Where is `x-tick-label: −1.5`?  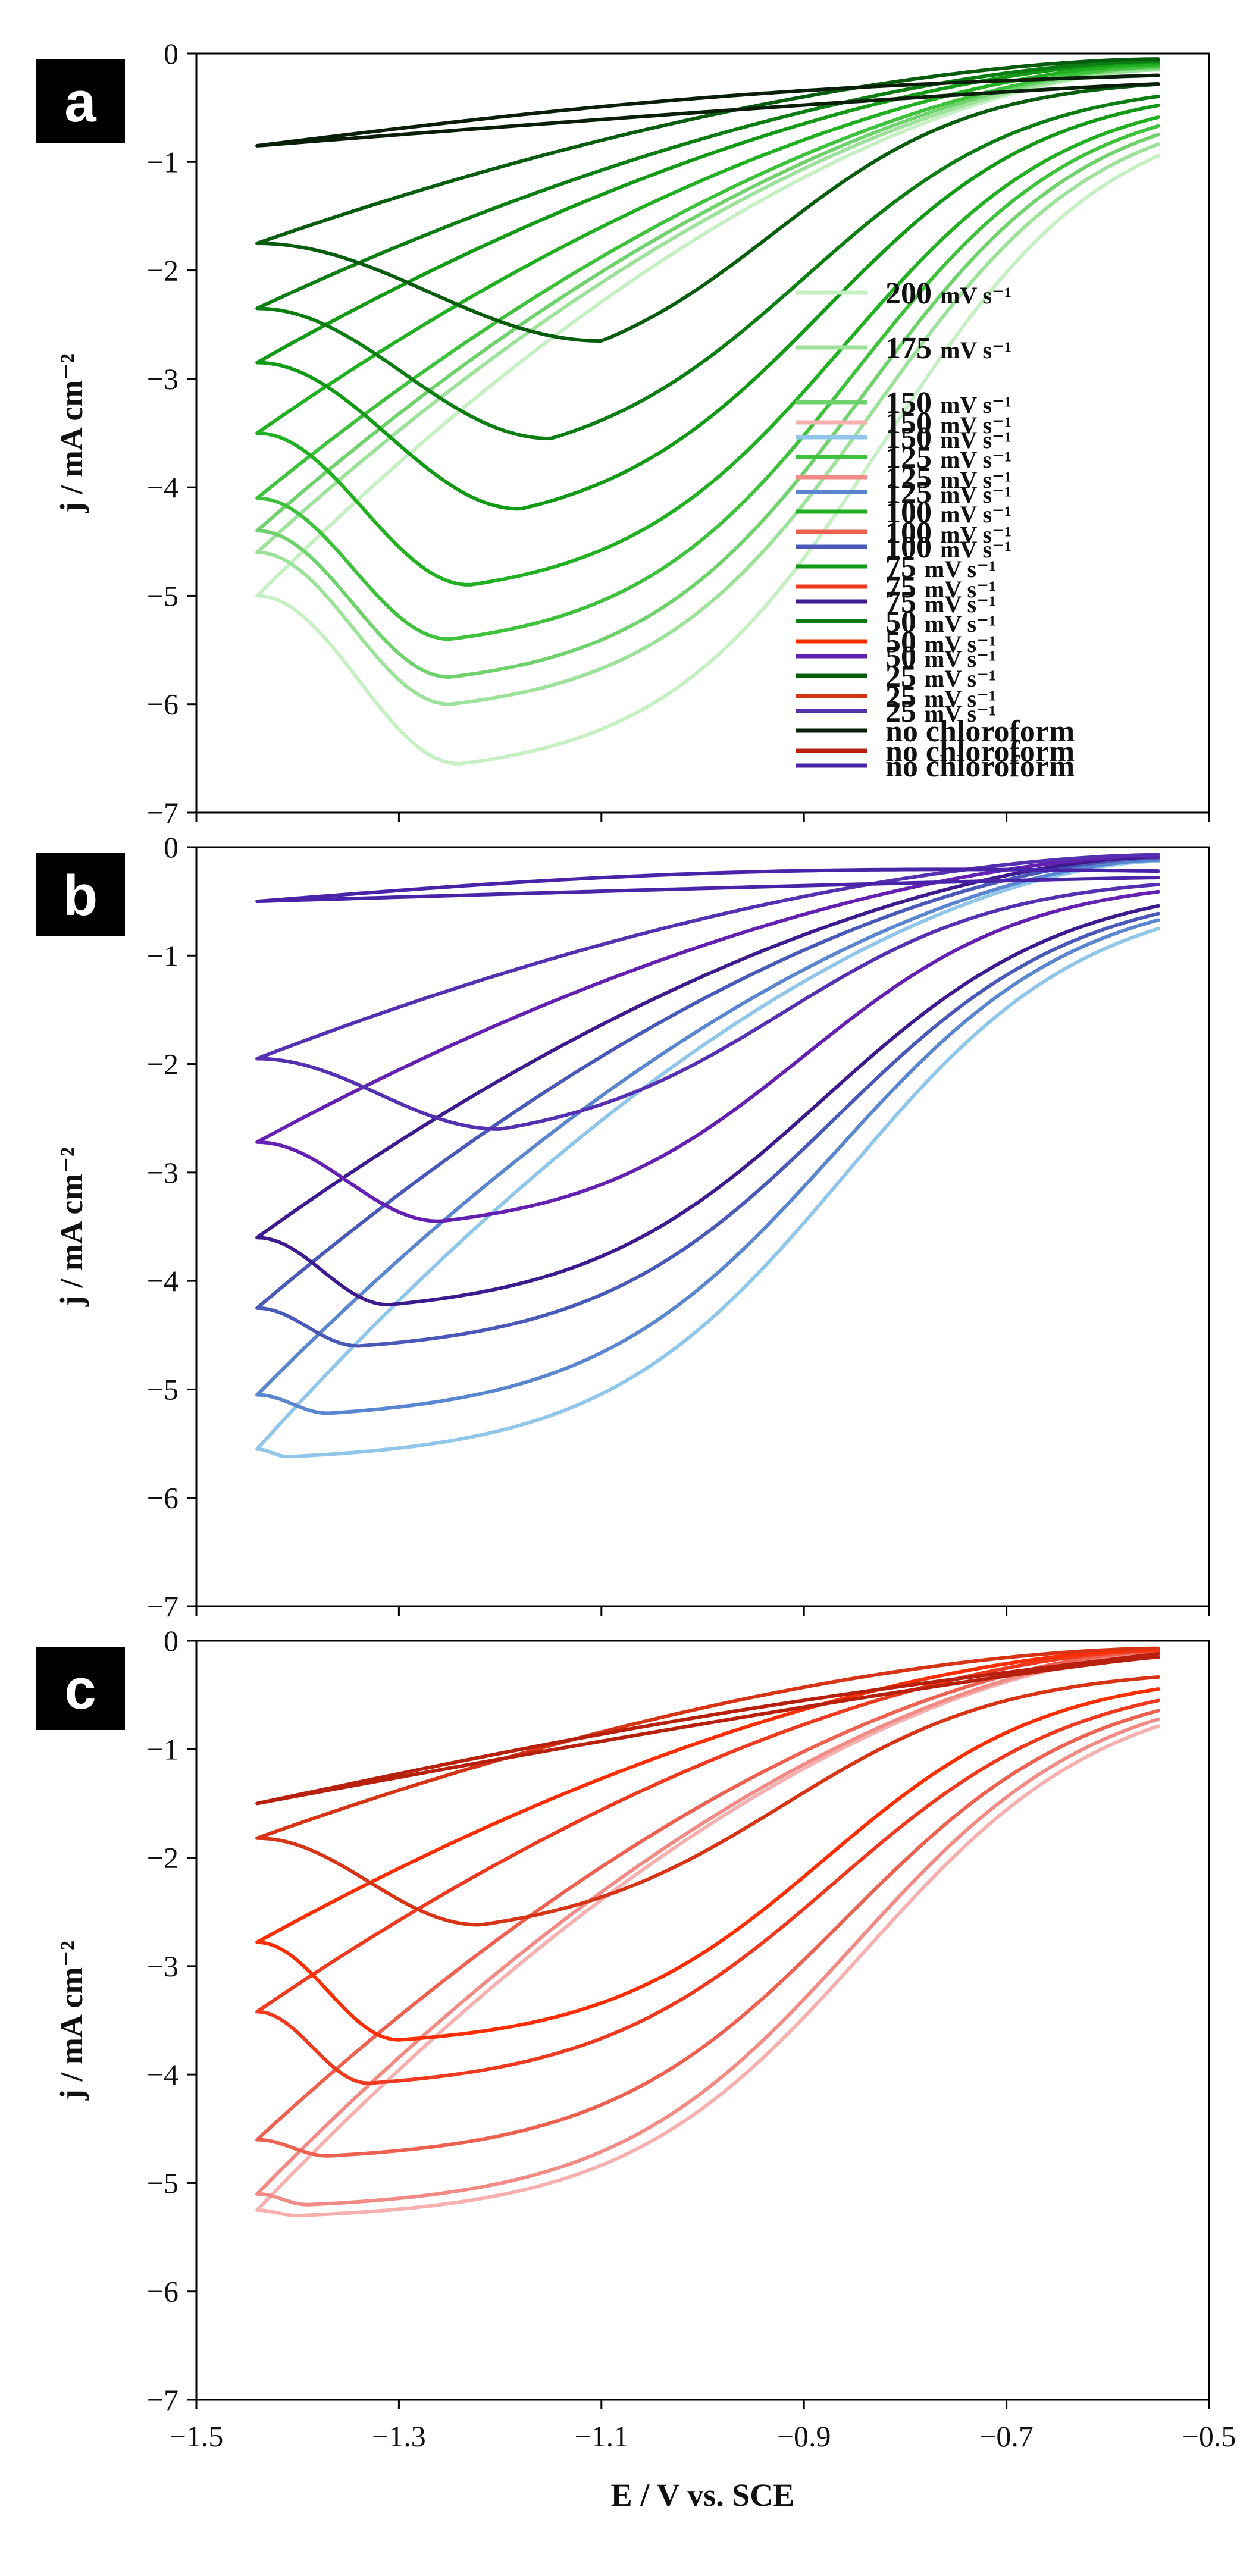 x-tick-label: −1.5 is located at coordinates (197, 2437).